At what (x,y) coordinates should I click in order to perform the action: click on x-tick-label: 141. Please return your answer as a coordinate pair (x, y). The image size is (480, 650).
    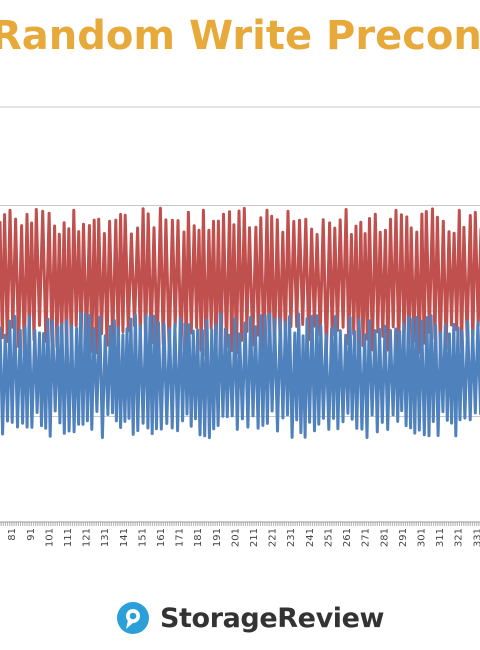
    Looking at the image, I should click on (124, 537).